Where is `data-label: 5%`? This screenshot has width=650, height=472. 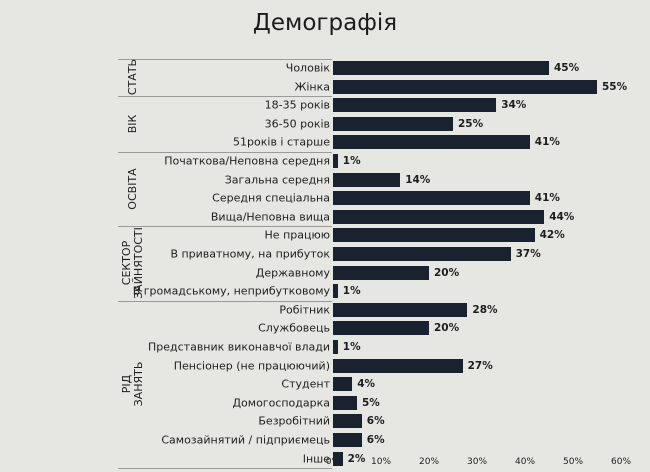 data-label: 5% is located at coordinates (371, 402).